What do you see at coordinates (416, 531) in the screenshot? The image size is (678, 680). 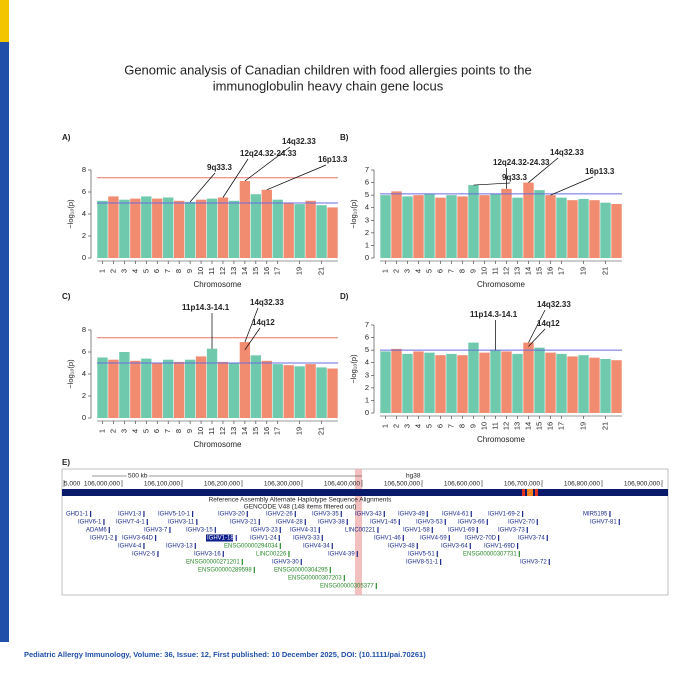 I see `gene-label: IGHV1-58` at bounding box center [416, 531].